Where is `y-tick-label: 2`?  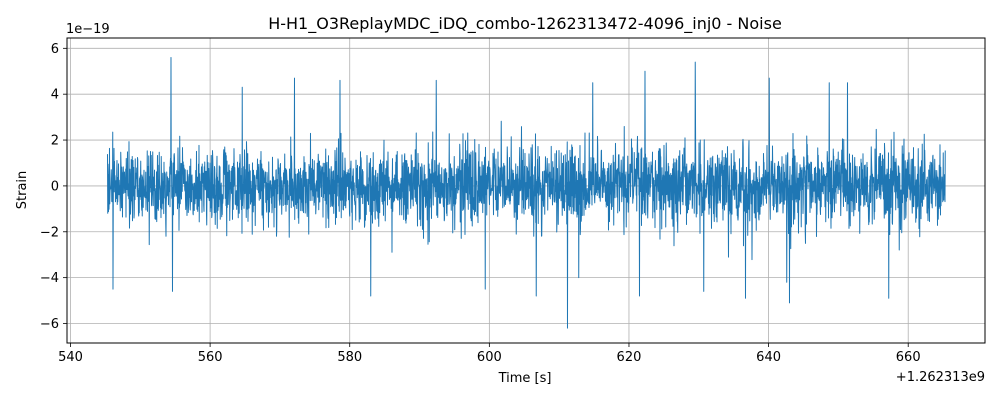 y-tick-label: 2 is located at coordinates (55, 141).